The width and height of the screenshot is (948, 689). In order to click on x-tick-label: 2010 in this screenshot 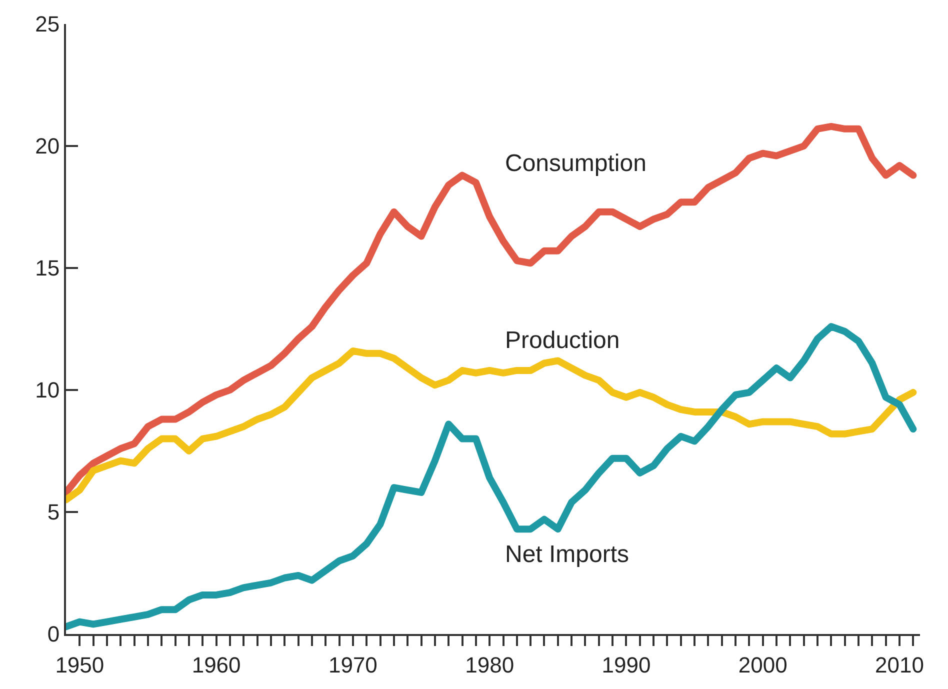, I will do `click(899, 665)`.